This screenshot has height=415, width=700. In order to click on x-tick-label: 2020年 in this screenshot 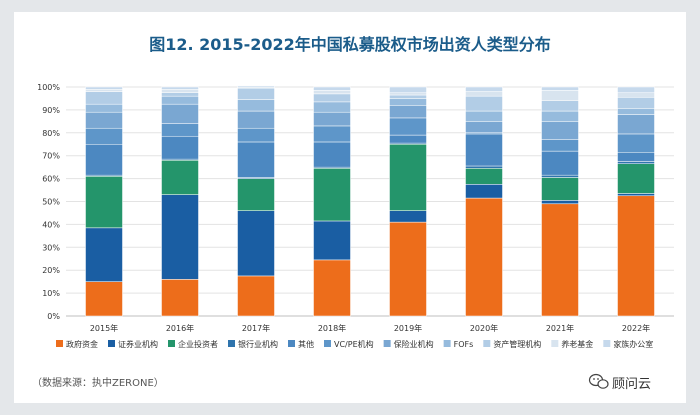, I will do `click(484, 328)`.